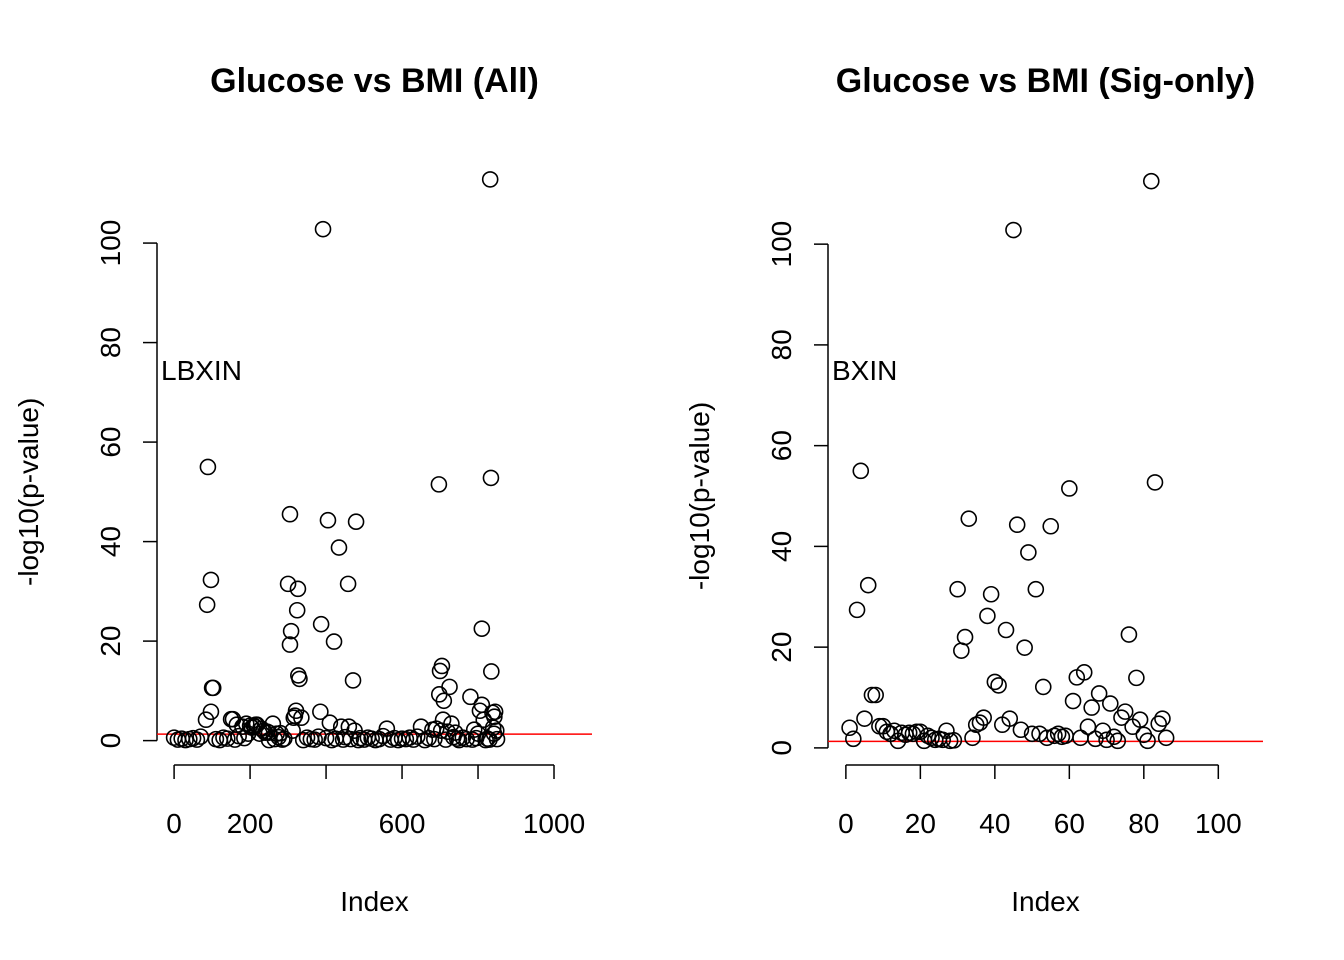  What do you see at coordinates (1069, 823) in the screenshot?
I see `x-tick-label: 60` at bounding box center [1069, 823].